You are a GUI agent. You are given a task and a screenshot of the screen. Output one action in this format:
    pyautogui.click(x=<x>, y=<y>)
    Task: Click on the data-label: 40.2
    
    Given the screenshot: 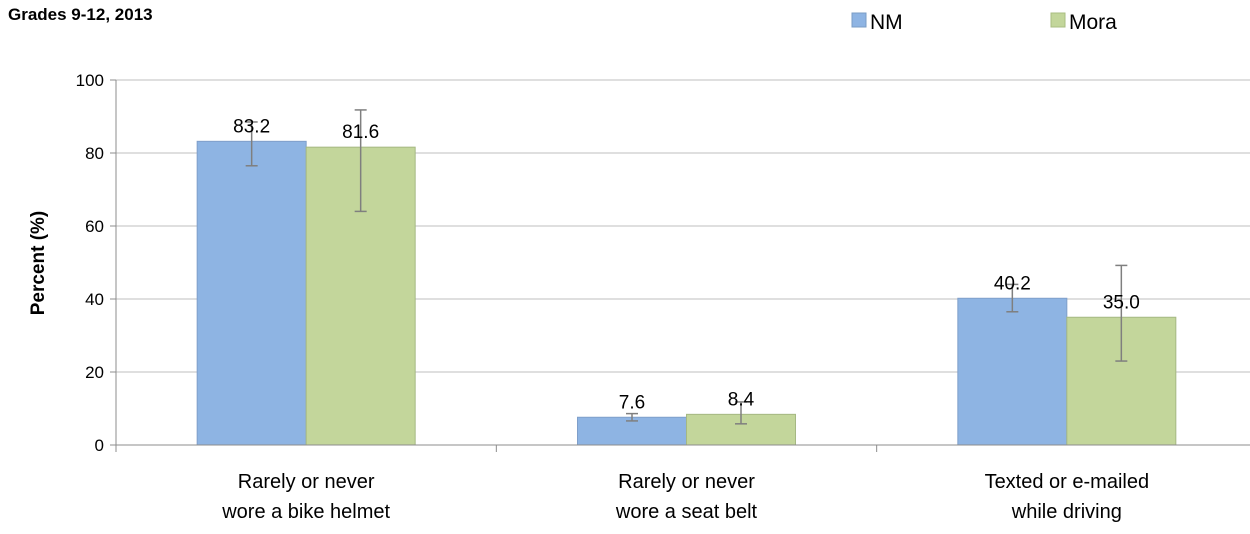 What is the action you would take?
    pyautogui.click(x=1012, y=283)
    